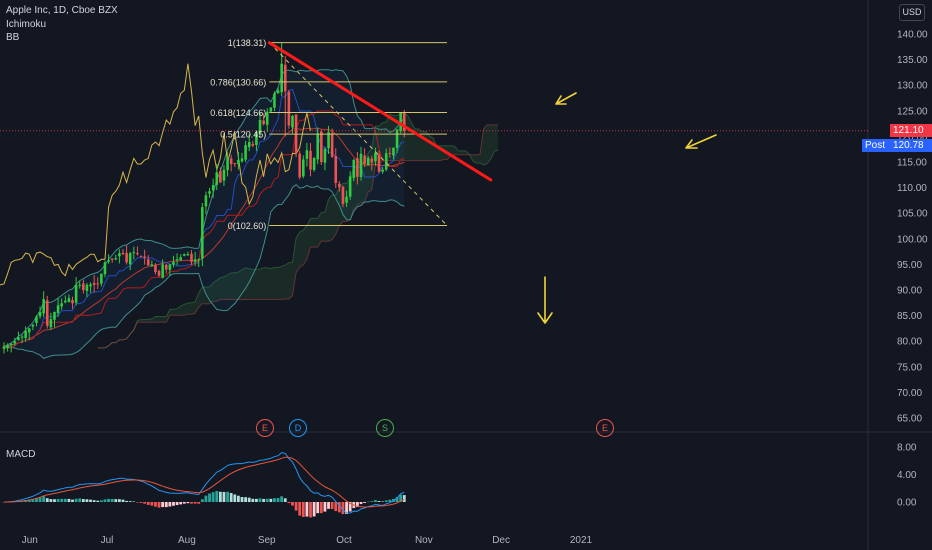 This screenshot has height=550, width=932. What do you see at coordinates (13, 37) in the screenshot?
I see `indicator-bb-label: BB` at bounding box center [13, 37].